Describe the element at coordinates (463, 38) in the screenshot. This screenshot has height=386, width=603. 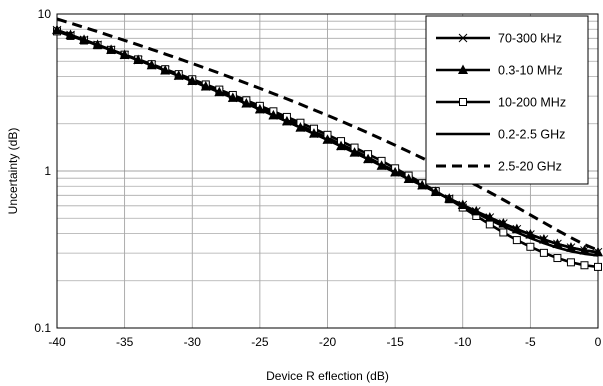
I see `x-marker` at that location.